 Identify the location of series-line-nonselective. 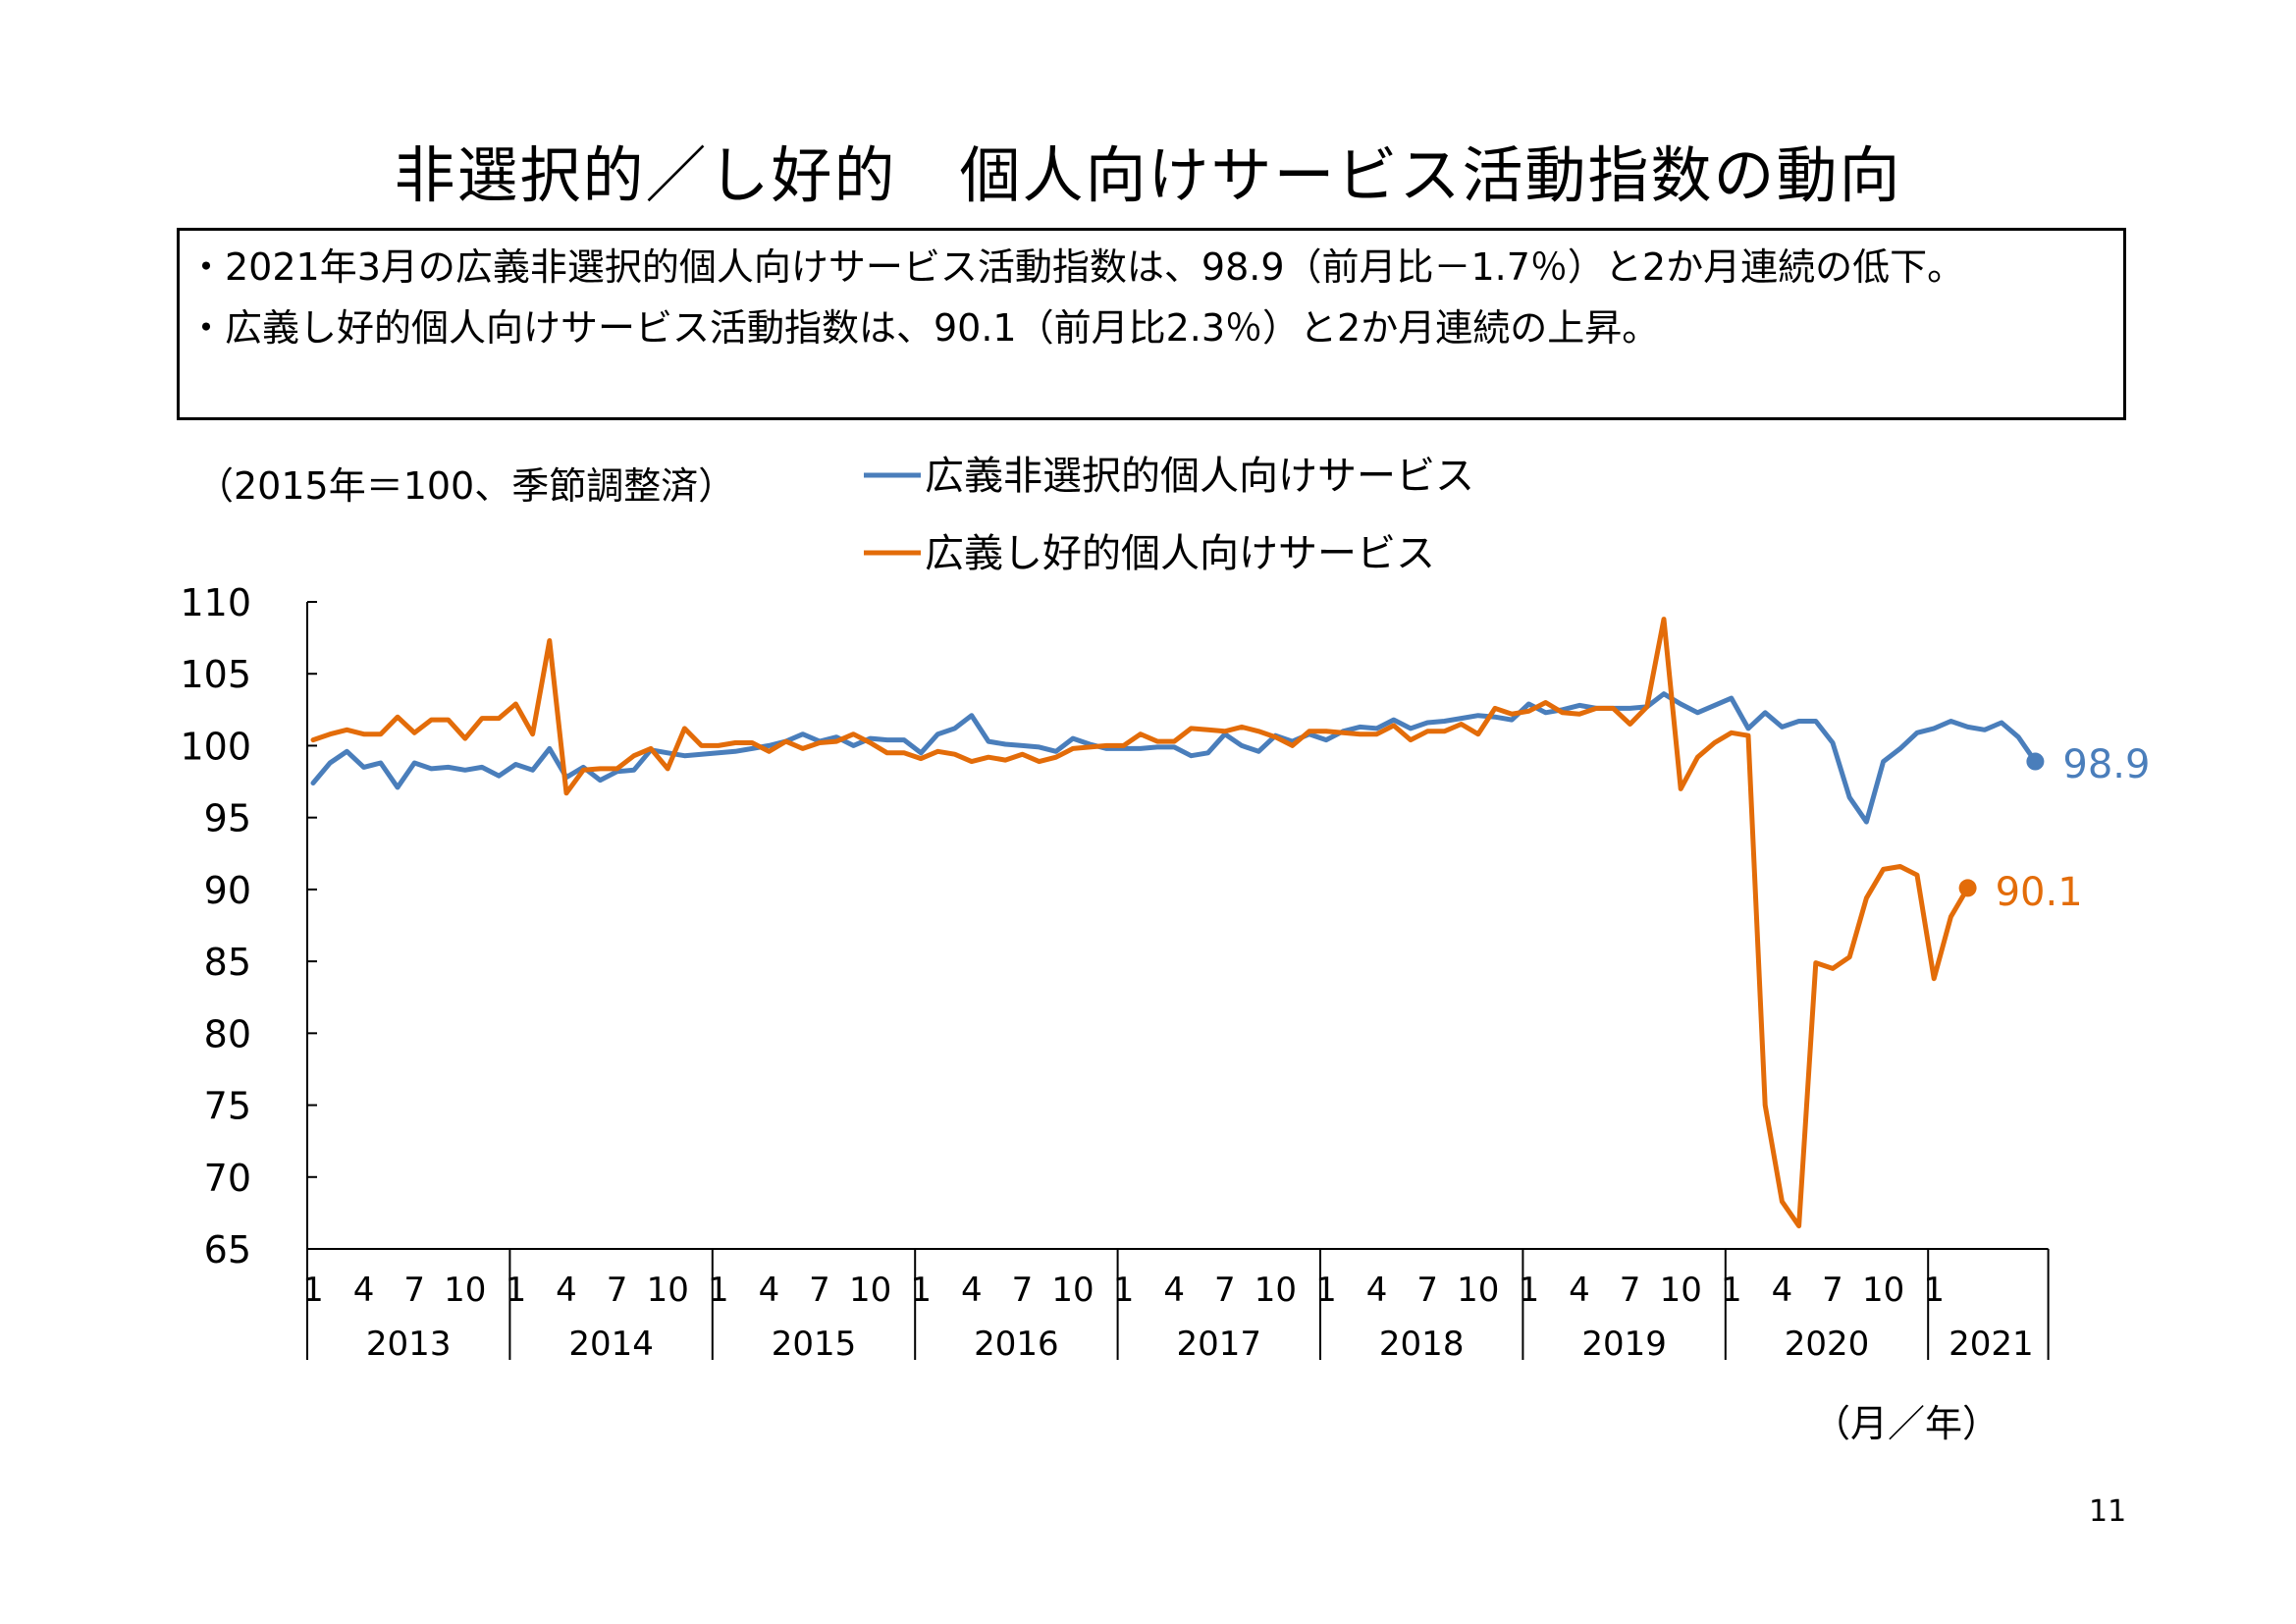
(1174, 758).